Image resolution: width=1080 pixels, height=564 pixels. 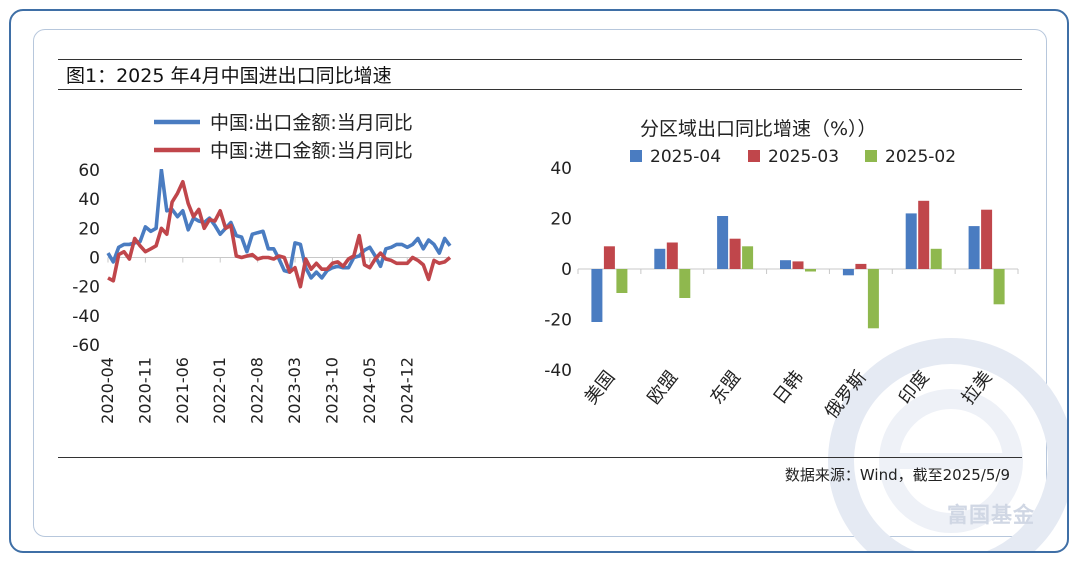 What do you see at coordinates (540, 457) in the screenshot?
I see `source-top-rule` at bounding box center [540, 457].